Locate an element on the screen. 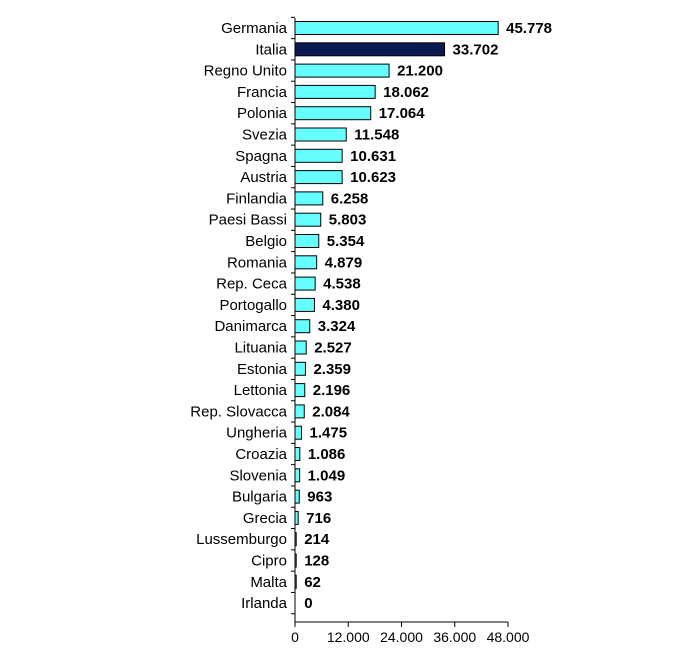 This screenshot has height=653, width=700. value-label-lettonia: 2.196 is located at coordinates (332, 390).